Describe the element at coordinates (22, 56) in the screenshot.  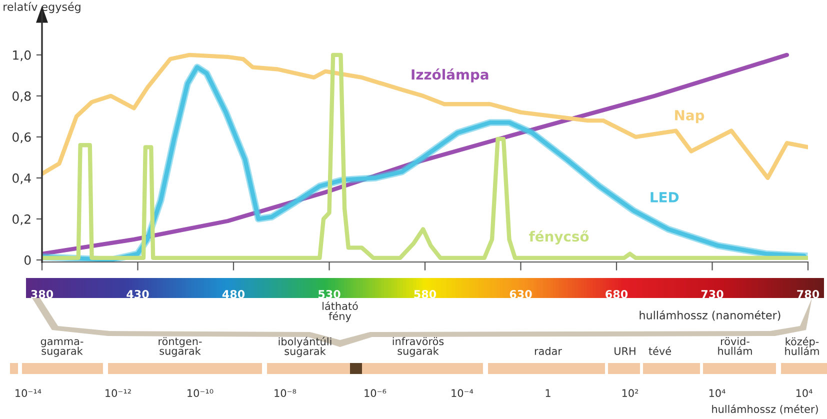
I see `y-tick-label: 1,0` at that location.